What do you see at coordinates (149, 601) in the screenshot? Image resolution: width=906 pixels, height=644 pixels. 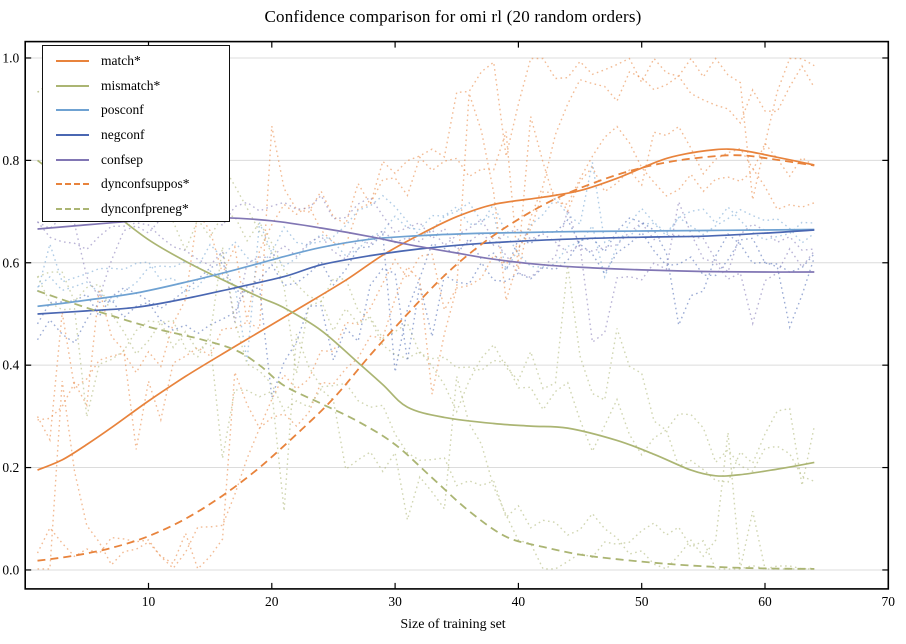 I see `x-tick-label: 10` at bounding box center [149, 601].